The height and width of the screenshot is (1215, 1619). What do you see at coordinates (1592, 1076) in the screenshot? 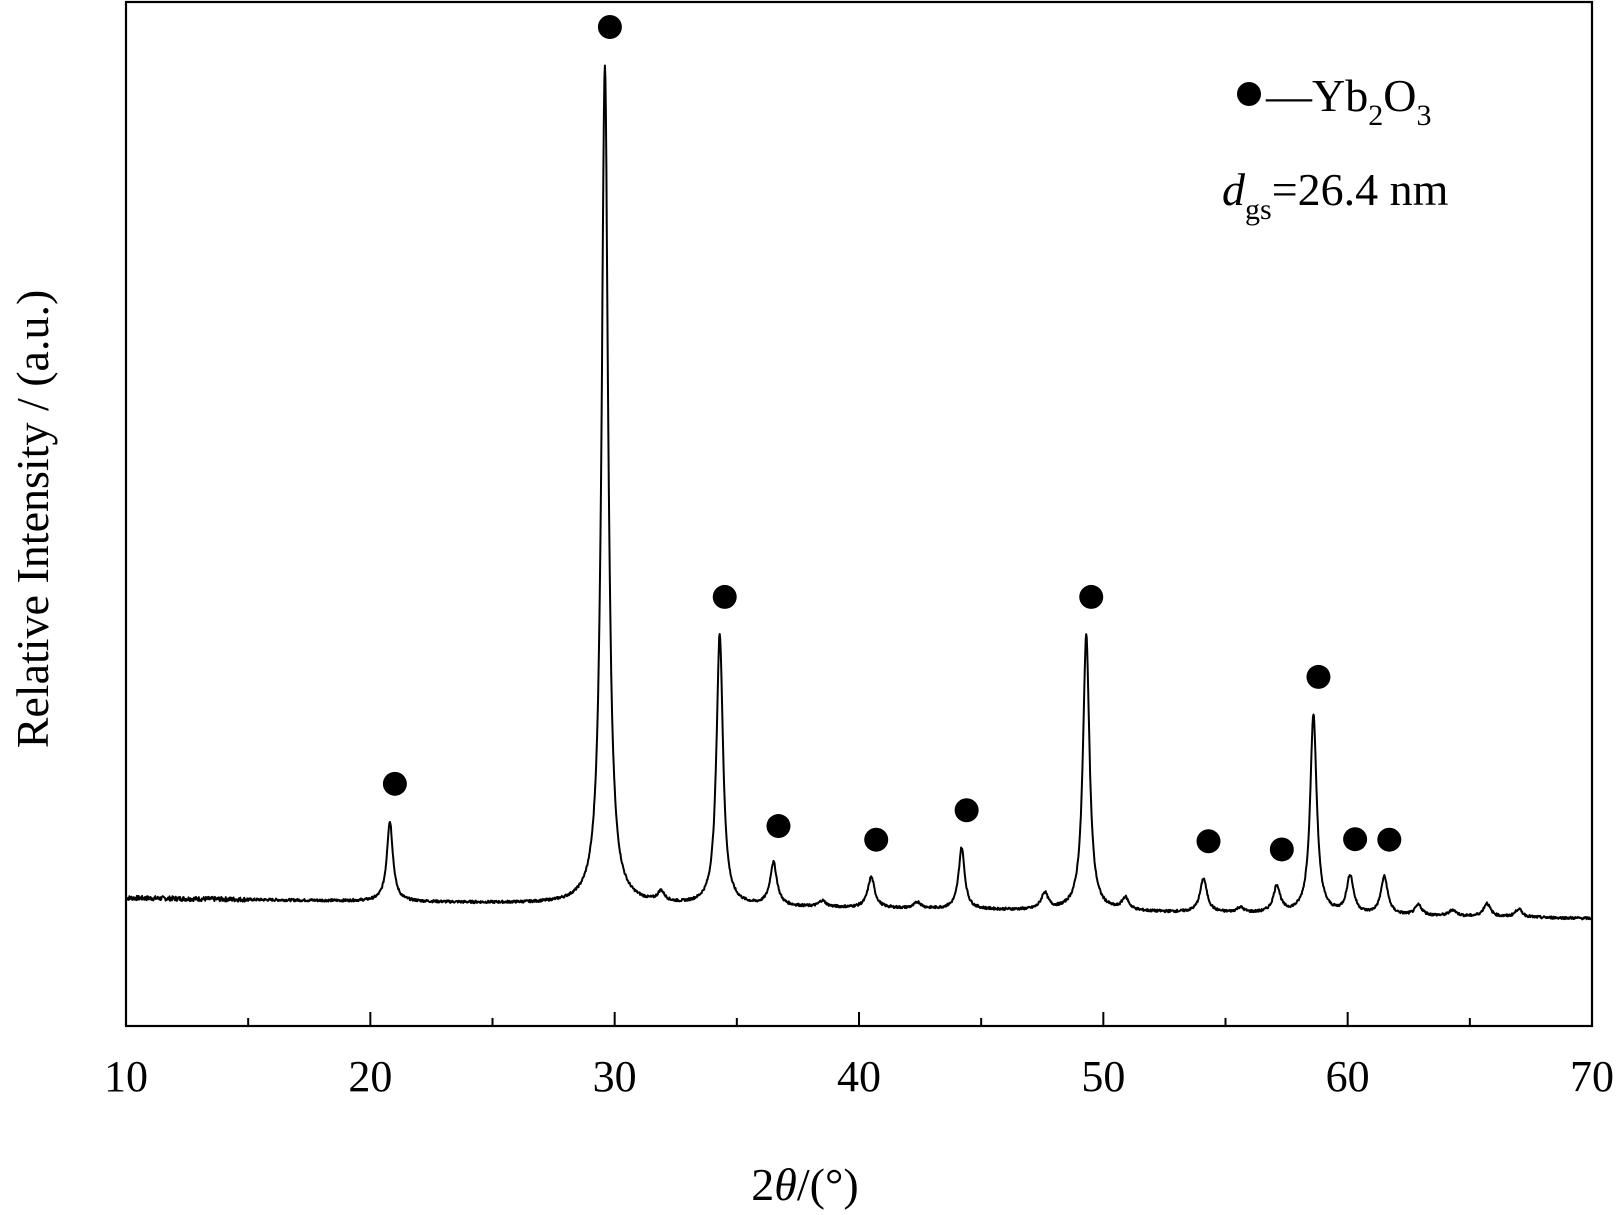
I see `x-tick-label: 70` at bounding box center [1592, 1076].